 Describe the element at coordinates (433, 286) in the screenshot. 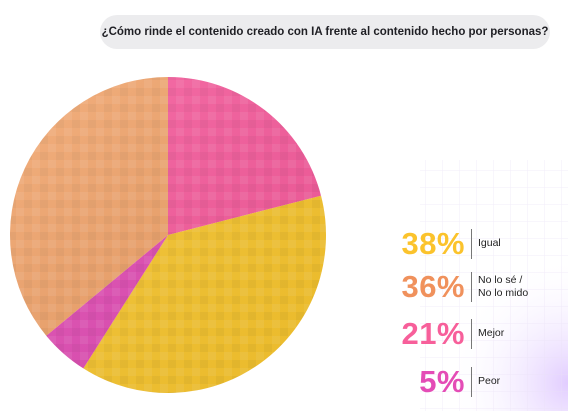

I see `legend-percentage: 36%` at that location.